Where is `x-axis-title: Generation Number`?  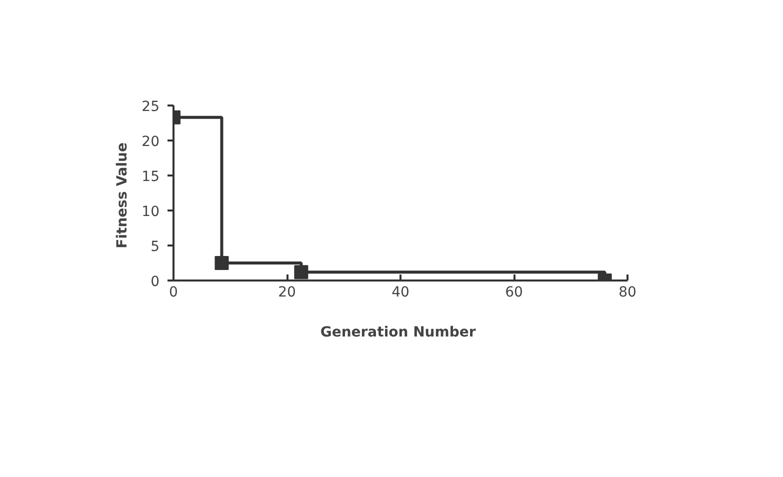 x-axis-title: Generation Number is located at coordinates (398, 332).